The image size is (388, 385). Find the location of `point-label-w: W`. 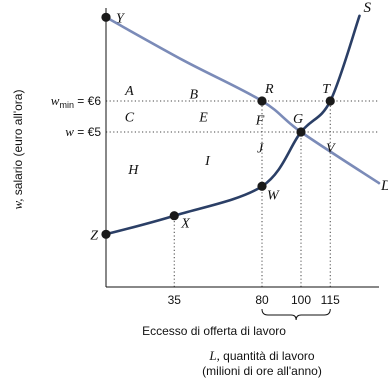

point-label-w: W is located at coordinates (273, 195).